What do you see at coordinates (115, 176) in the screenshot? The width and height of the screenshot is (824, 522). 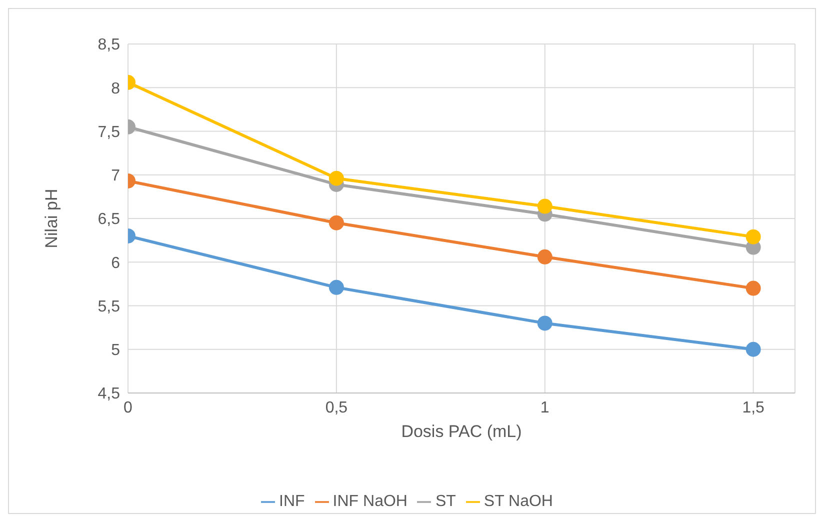 I see `y-tick-label: 7` at bounding box center [115, 176].